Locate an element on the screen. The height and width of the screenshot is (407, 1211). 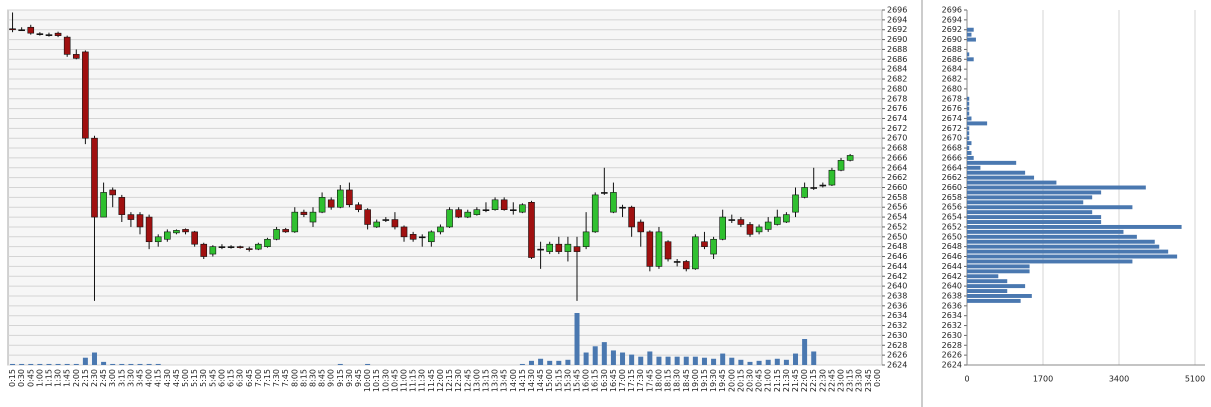
y-tick-label: 2646 is located at coordinates (897, 256).